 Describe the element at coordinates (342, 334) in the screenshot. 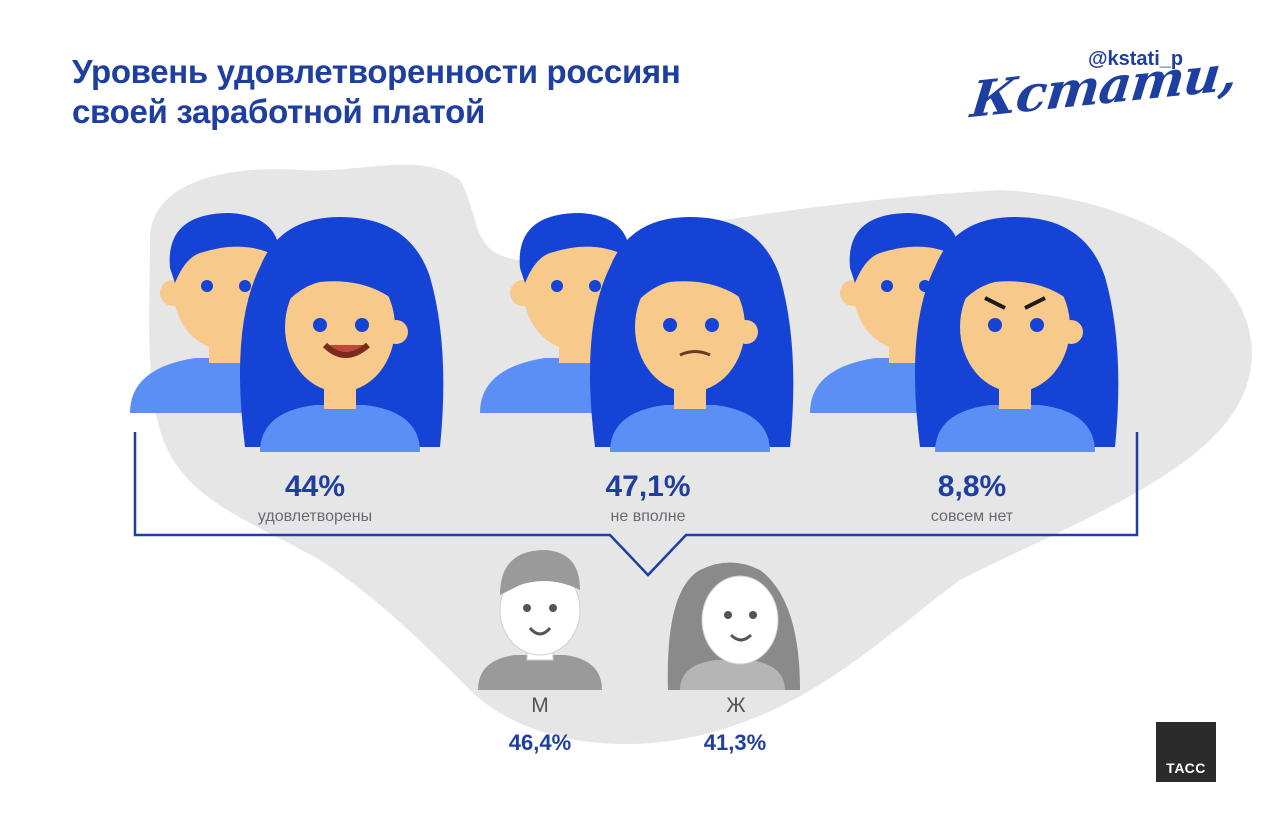

I see `satisfied-woman-icon` at that location.